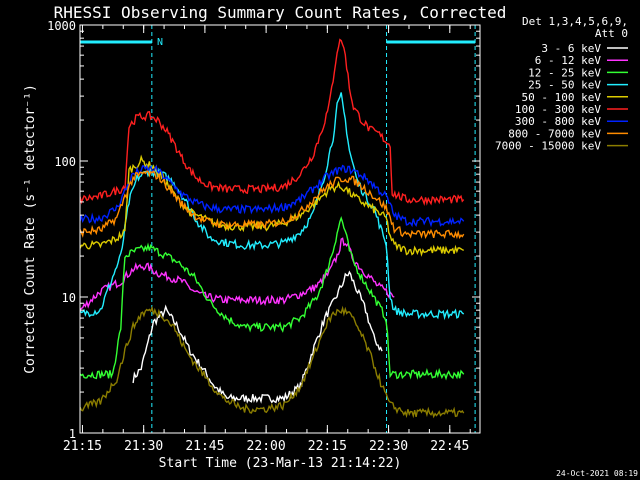 The height and width of the screenshot is (480, 640). Describe the element at coordinates (266, 446) in the screenshot. I see `x-tick-label-3: 22:00` at that location.